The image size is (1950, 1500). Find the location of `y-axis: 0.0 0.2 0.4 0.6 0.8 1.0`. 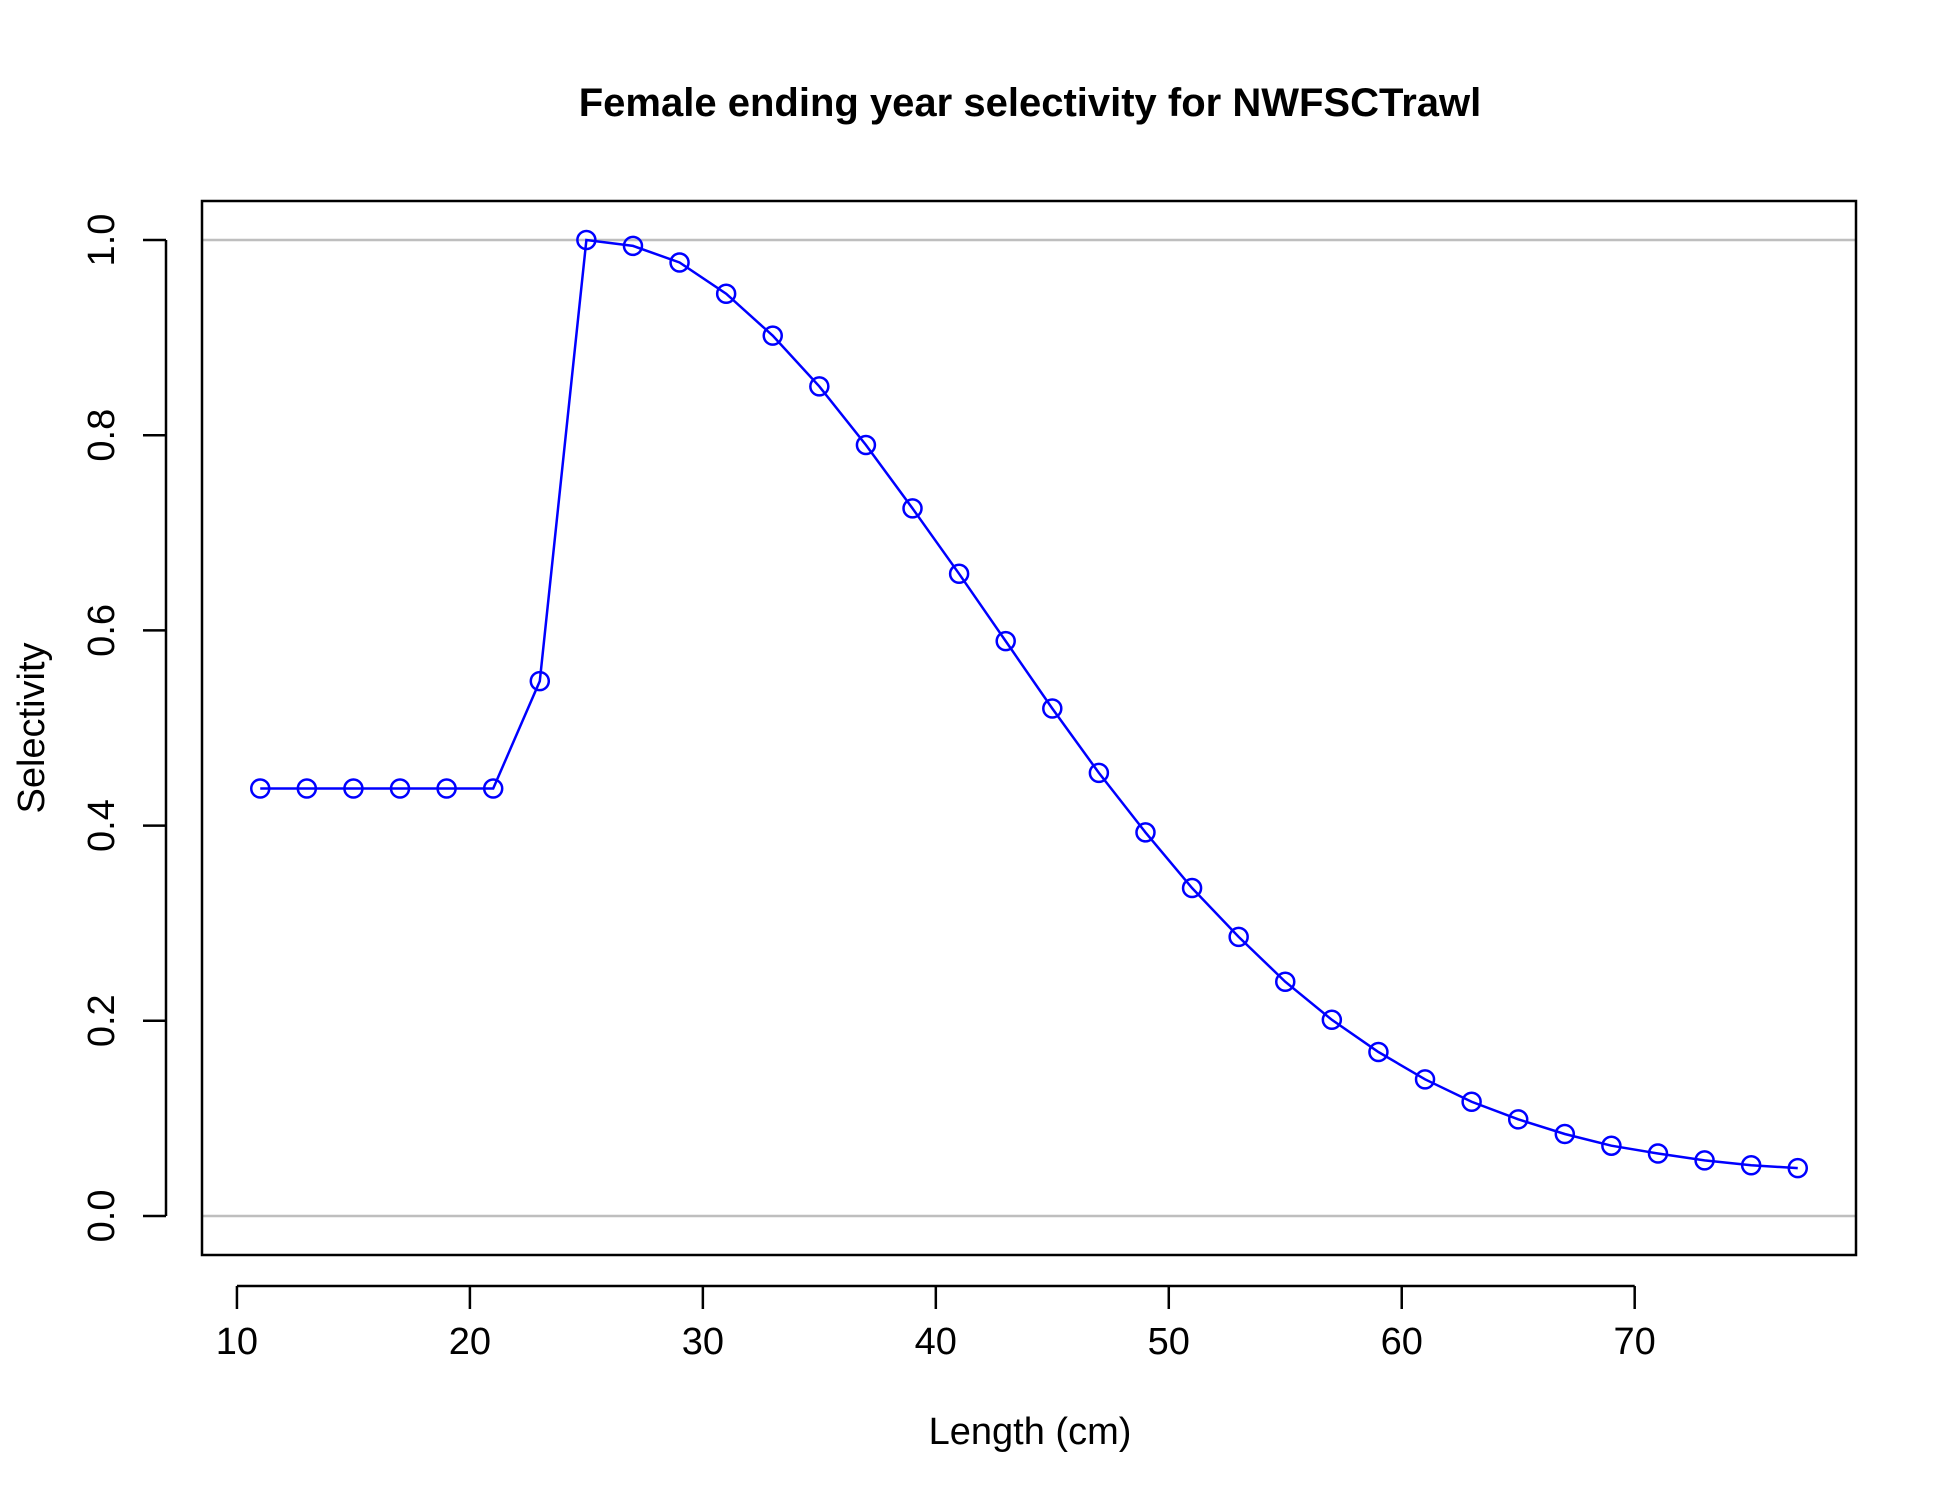

y-axis: 0.0 0.2 0.4 0.6 0.8 1.0 is located at coordinates (124, 728).